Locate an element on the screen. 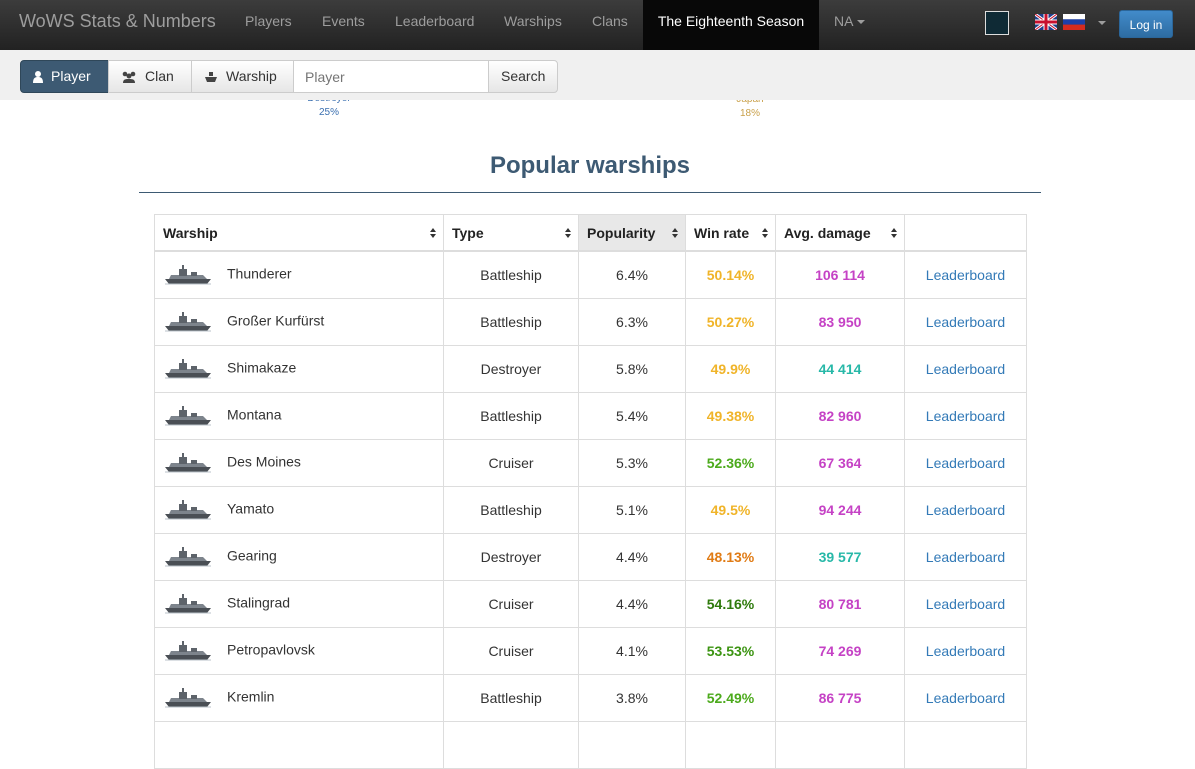 The width and height of the screenshot is (1195, 769). popularity-cell: 5.4% is located at coordinates (632, 416).